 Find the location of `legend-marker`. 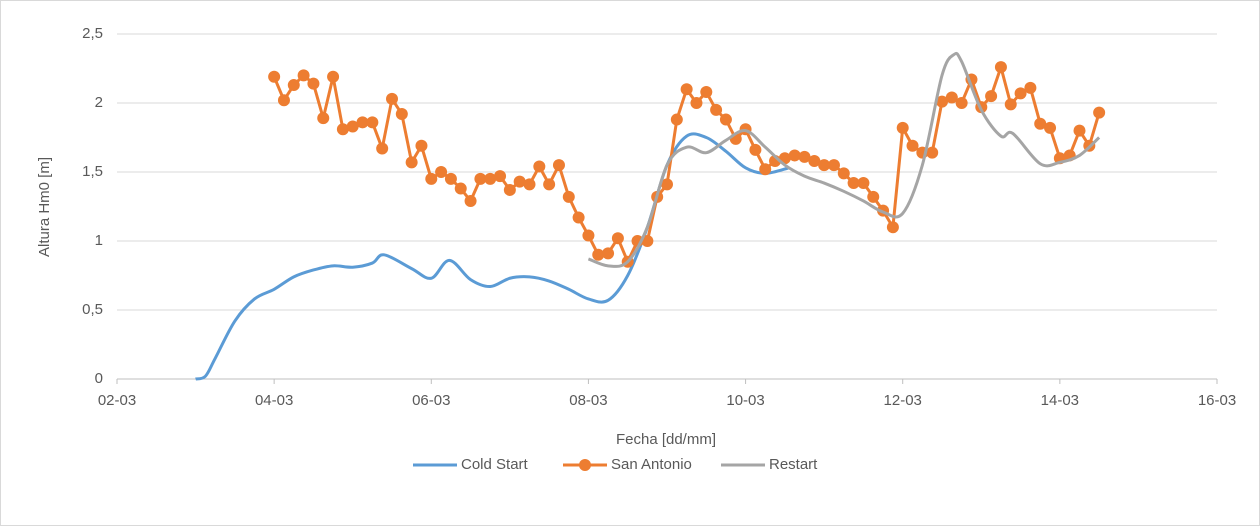

legend-marker is located at coordinates (585, 465).